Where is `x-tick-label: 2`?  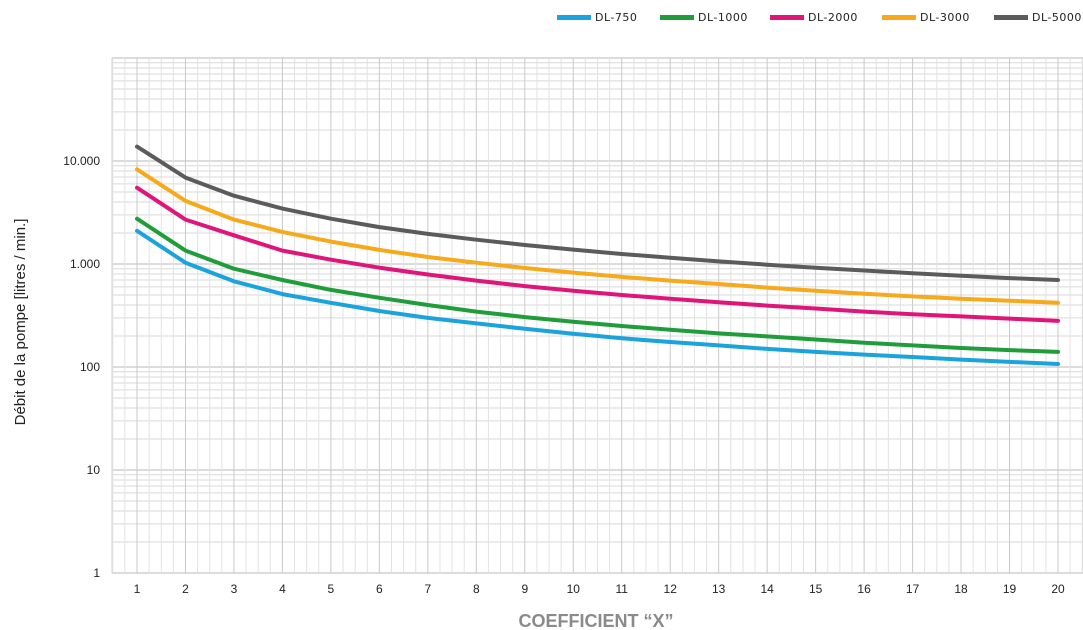
x-tick-label: 2 is located at coordinates (185, 589).